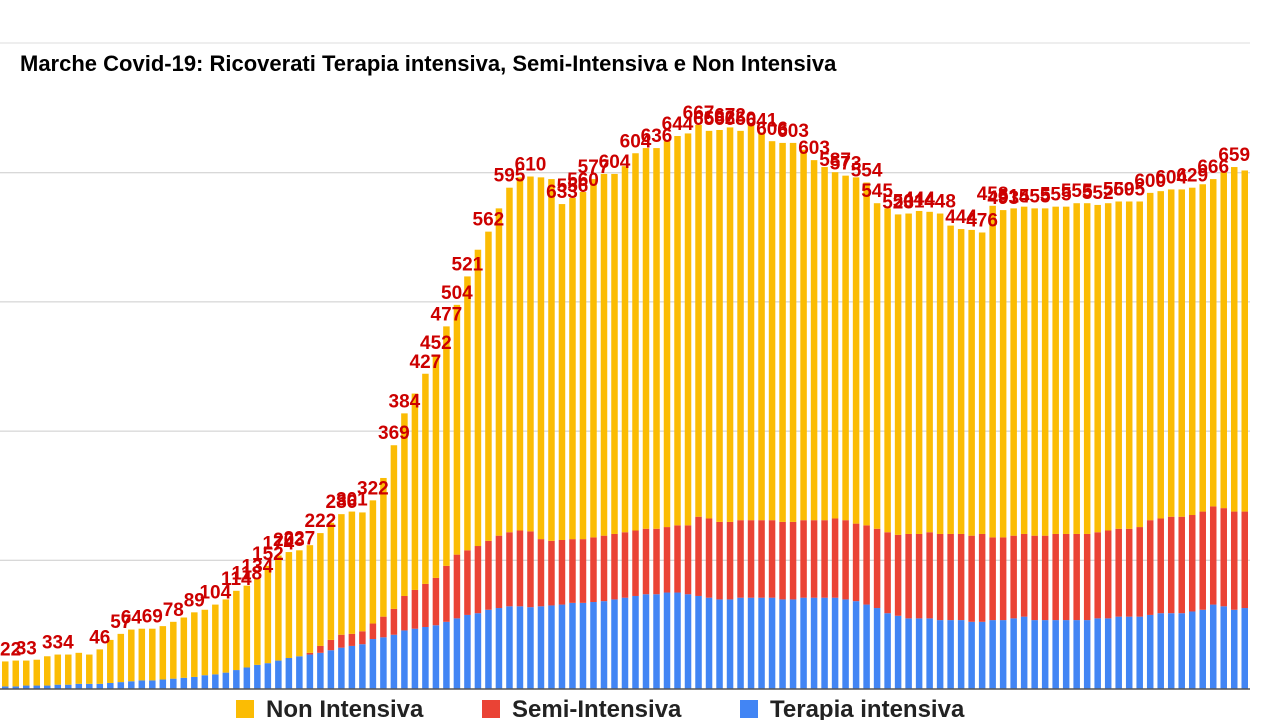  I want to click on data-label: 501, so click(909, 202).